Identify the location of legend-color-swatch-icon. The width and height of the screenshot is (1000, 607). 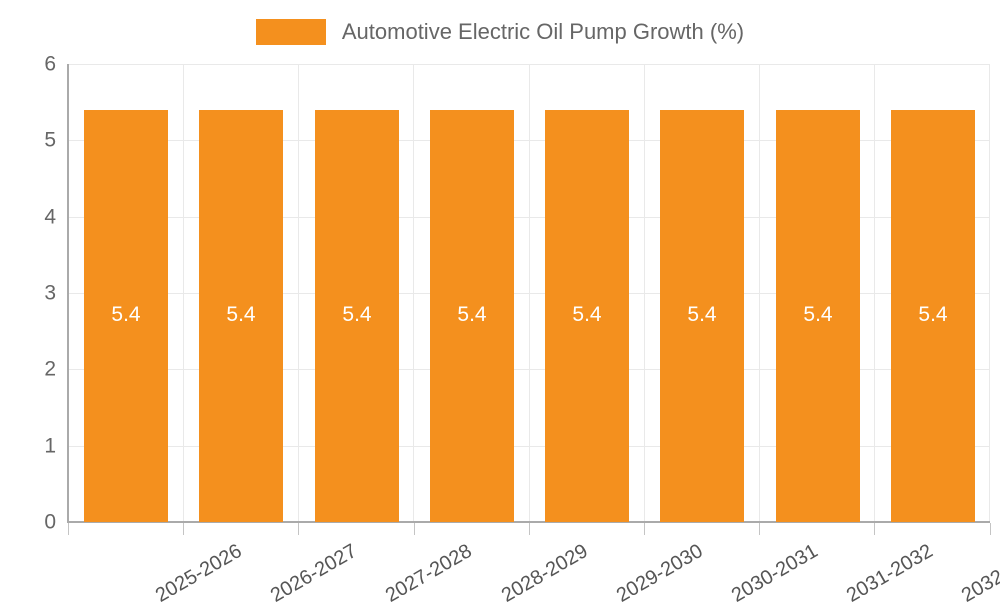
(290, 32).